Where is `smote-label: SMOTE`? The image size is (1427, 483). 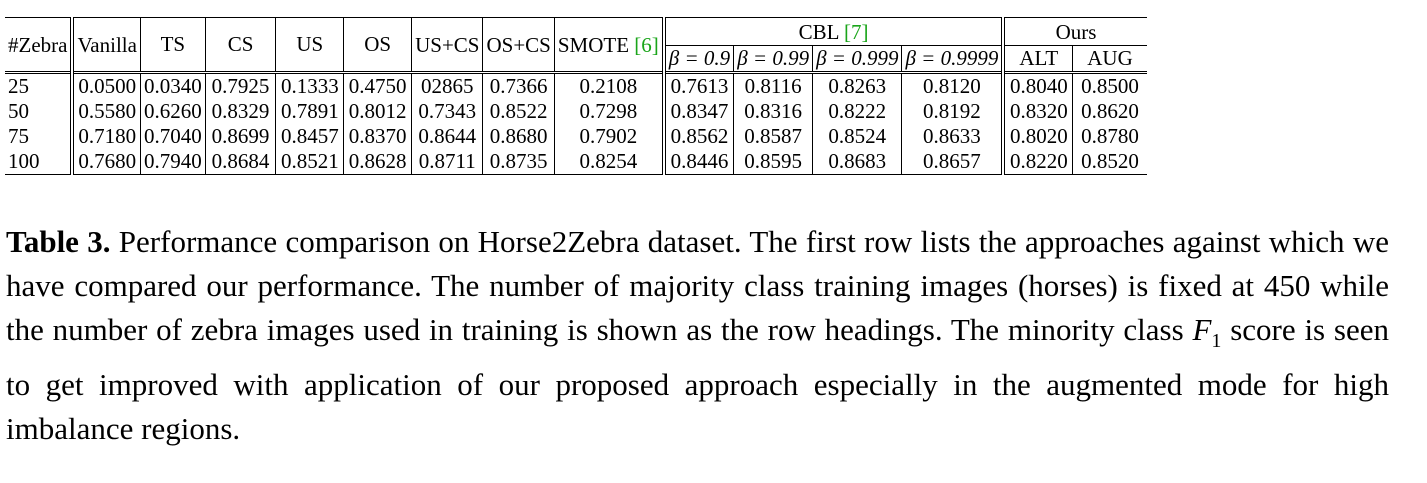
smote-label: SMOTE is located at coordinates (593, 45).